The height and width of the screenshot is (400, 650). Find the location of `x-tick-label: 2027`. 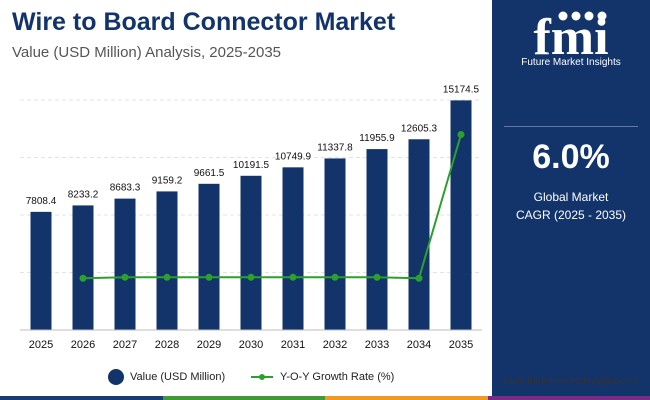

x-tick-label: 2027 is located at coordinates (125, 345).